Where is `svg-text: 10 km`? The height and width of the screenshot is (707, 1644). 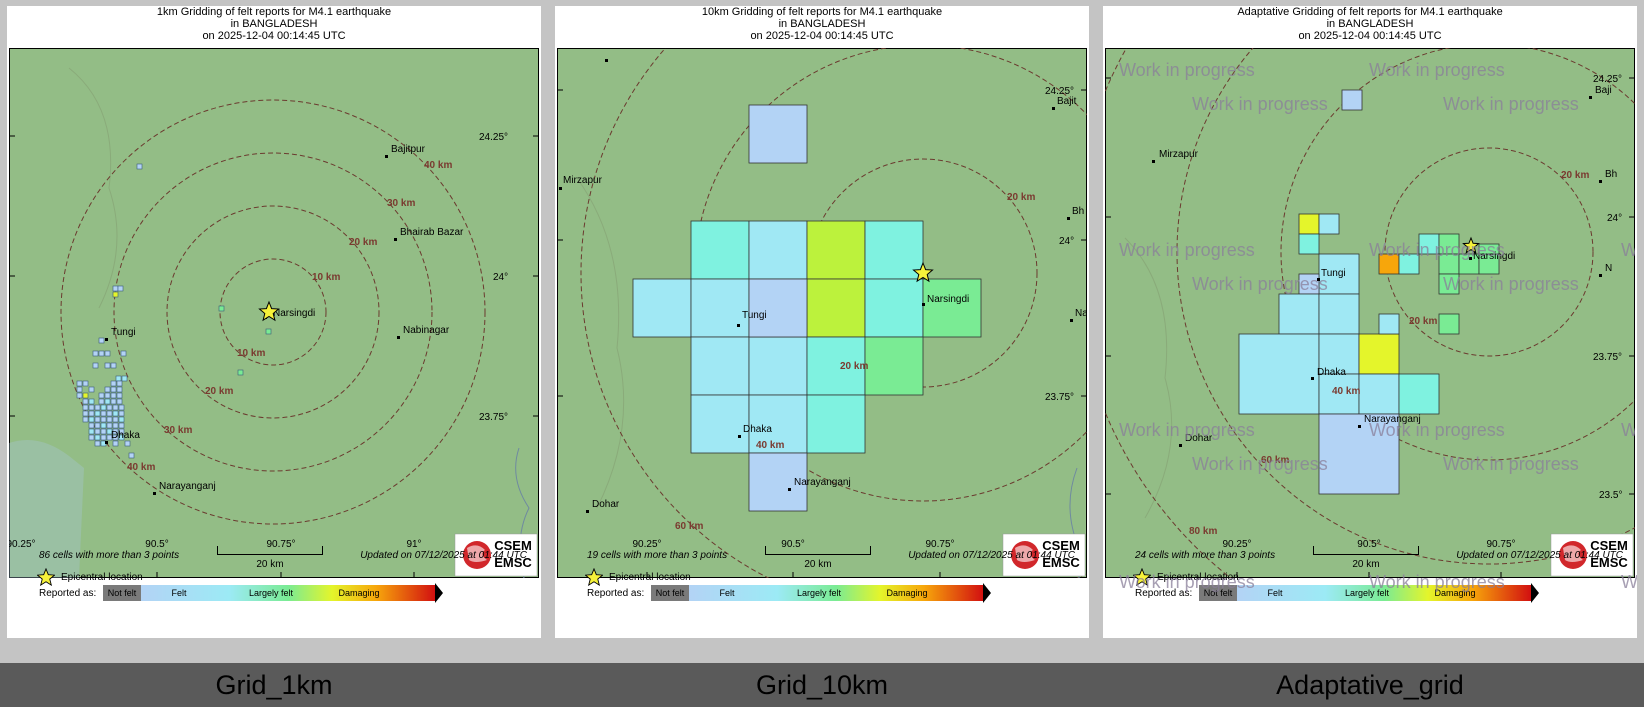
svg-text: 10 km is located at coordinates (251, 353).